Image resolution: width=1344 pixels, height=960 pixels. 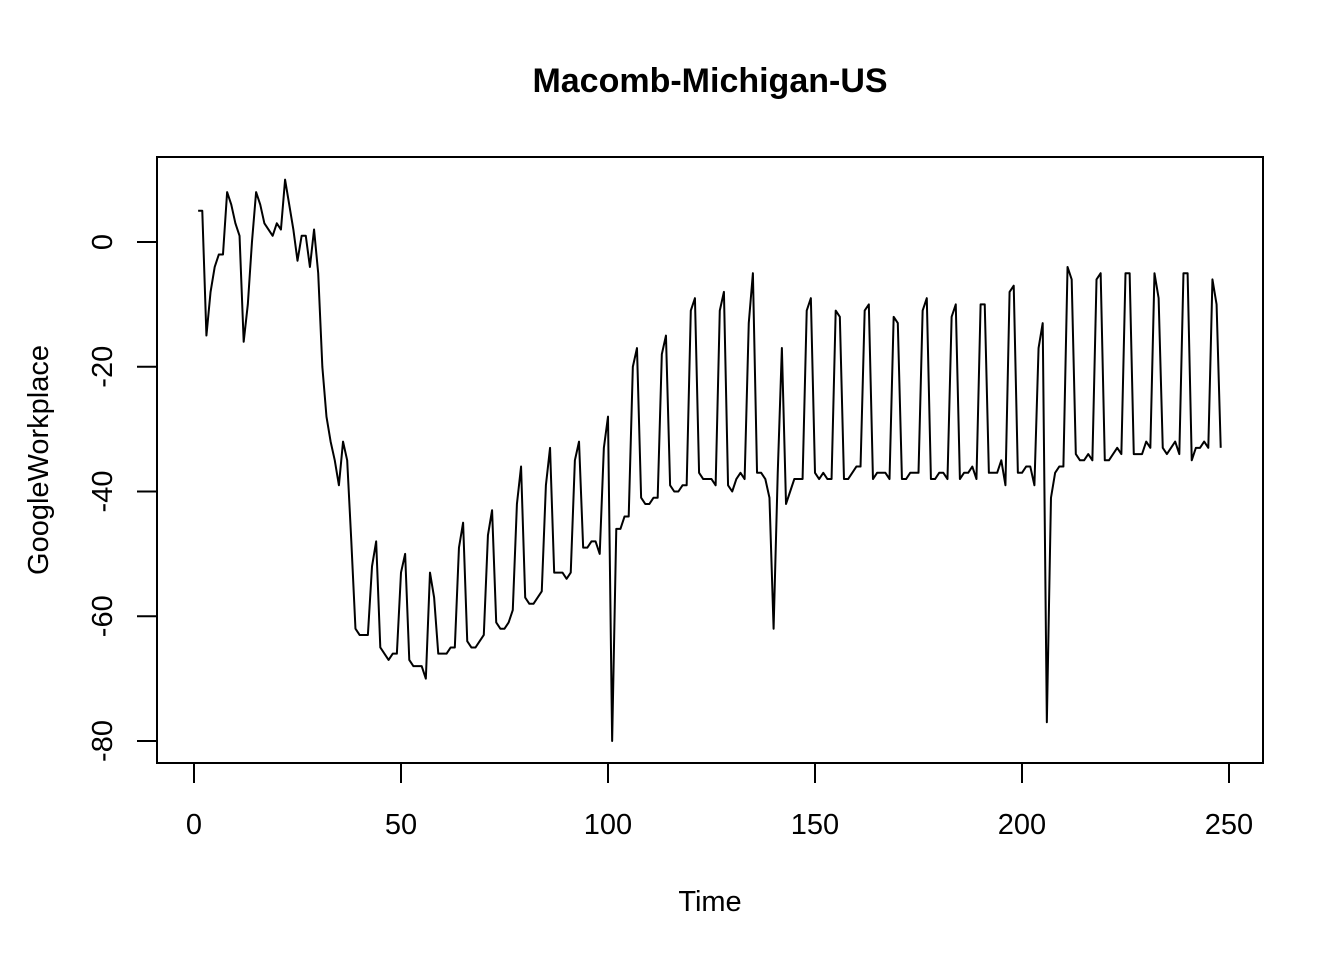 I want to click on y-tick-label: -60, so click(x=103, y=616).